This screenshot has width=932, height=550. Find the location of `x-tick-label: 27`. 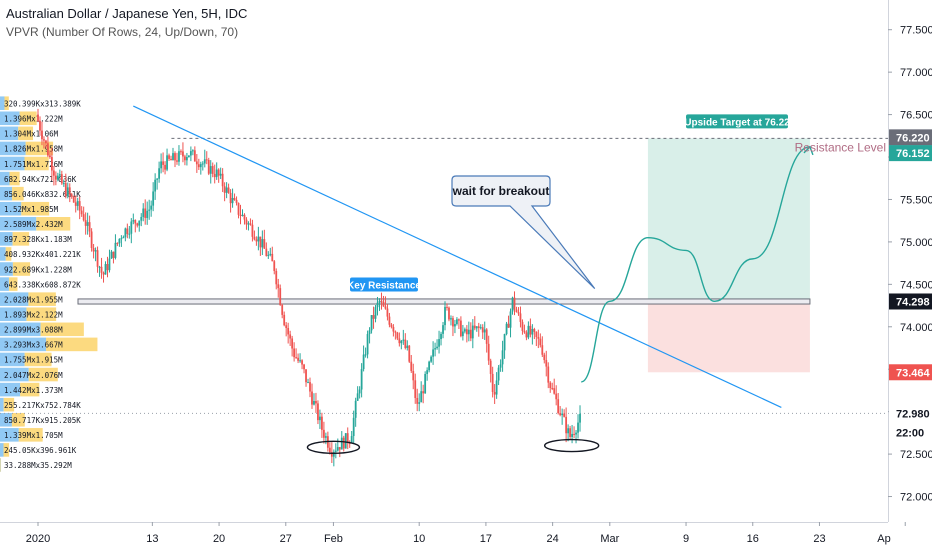

x-tick-label: 27 is located at coordinates (286, 539).